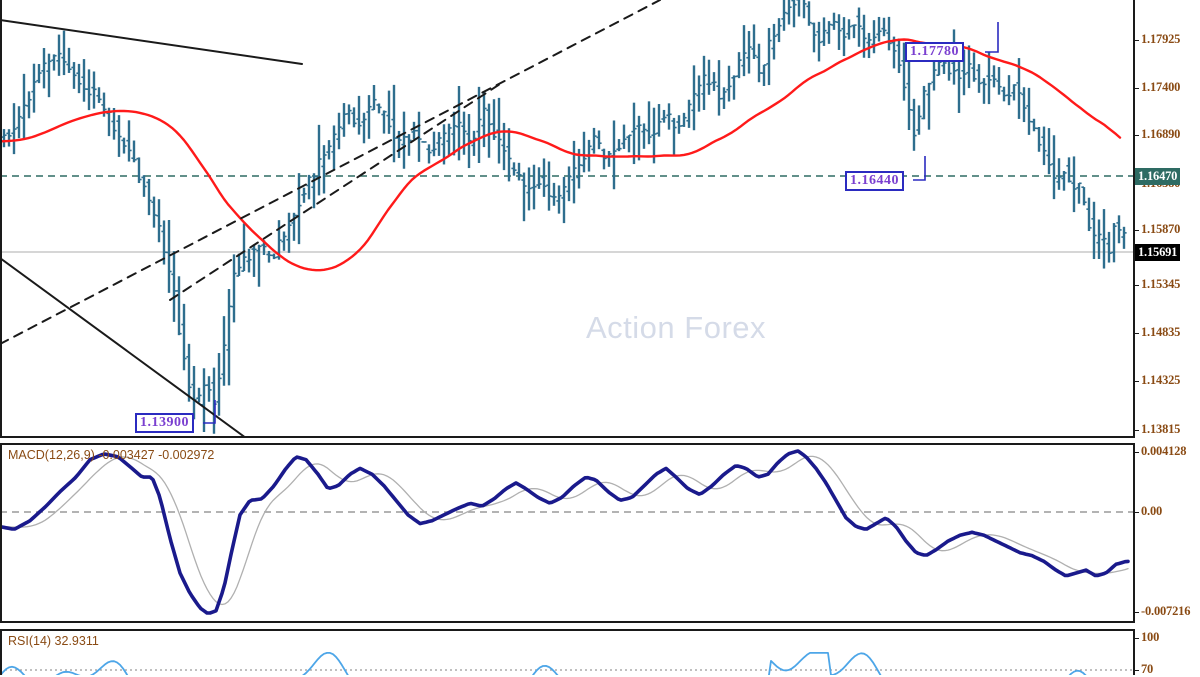  Describe the element at coordinates (1147, 511) in the screenshot. I see `macd-axis-tick: 0.00` at that location.